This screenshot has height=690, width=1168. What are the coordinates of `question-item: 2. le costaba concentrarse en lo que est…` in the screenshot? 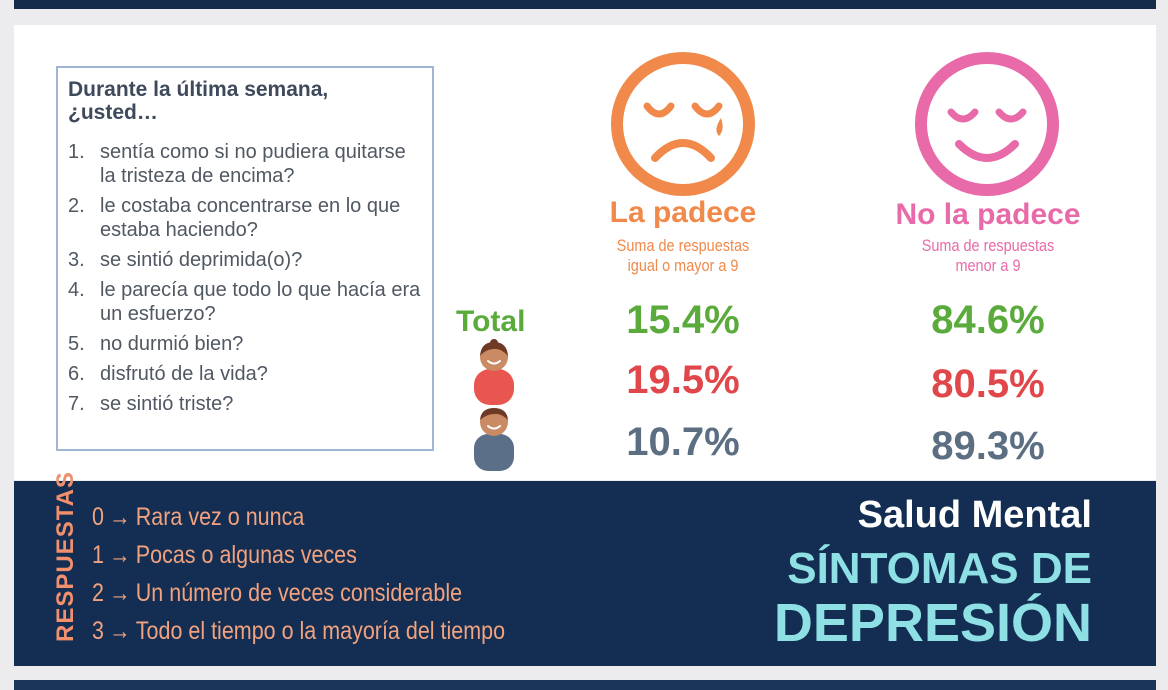 It's located at (245, 218).